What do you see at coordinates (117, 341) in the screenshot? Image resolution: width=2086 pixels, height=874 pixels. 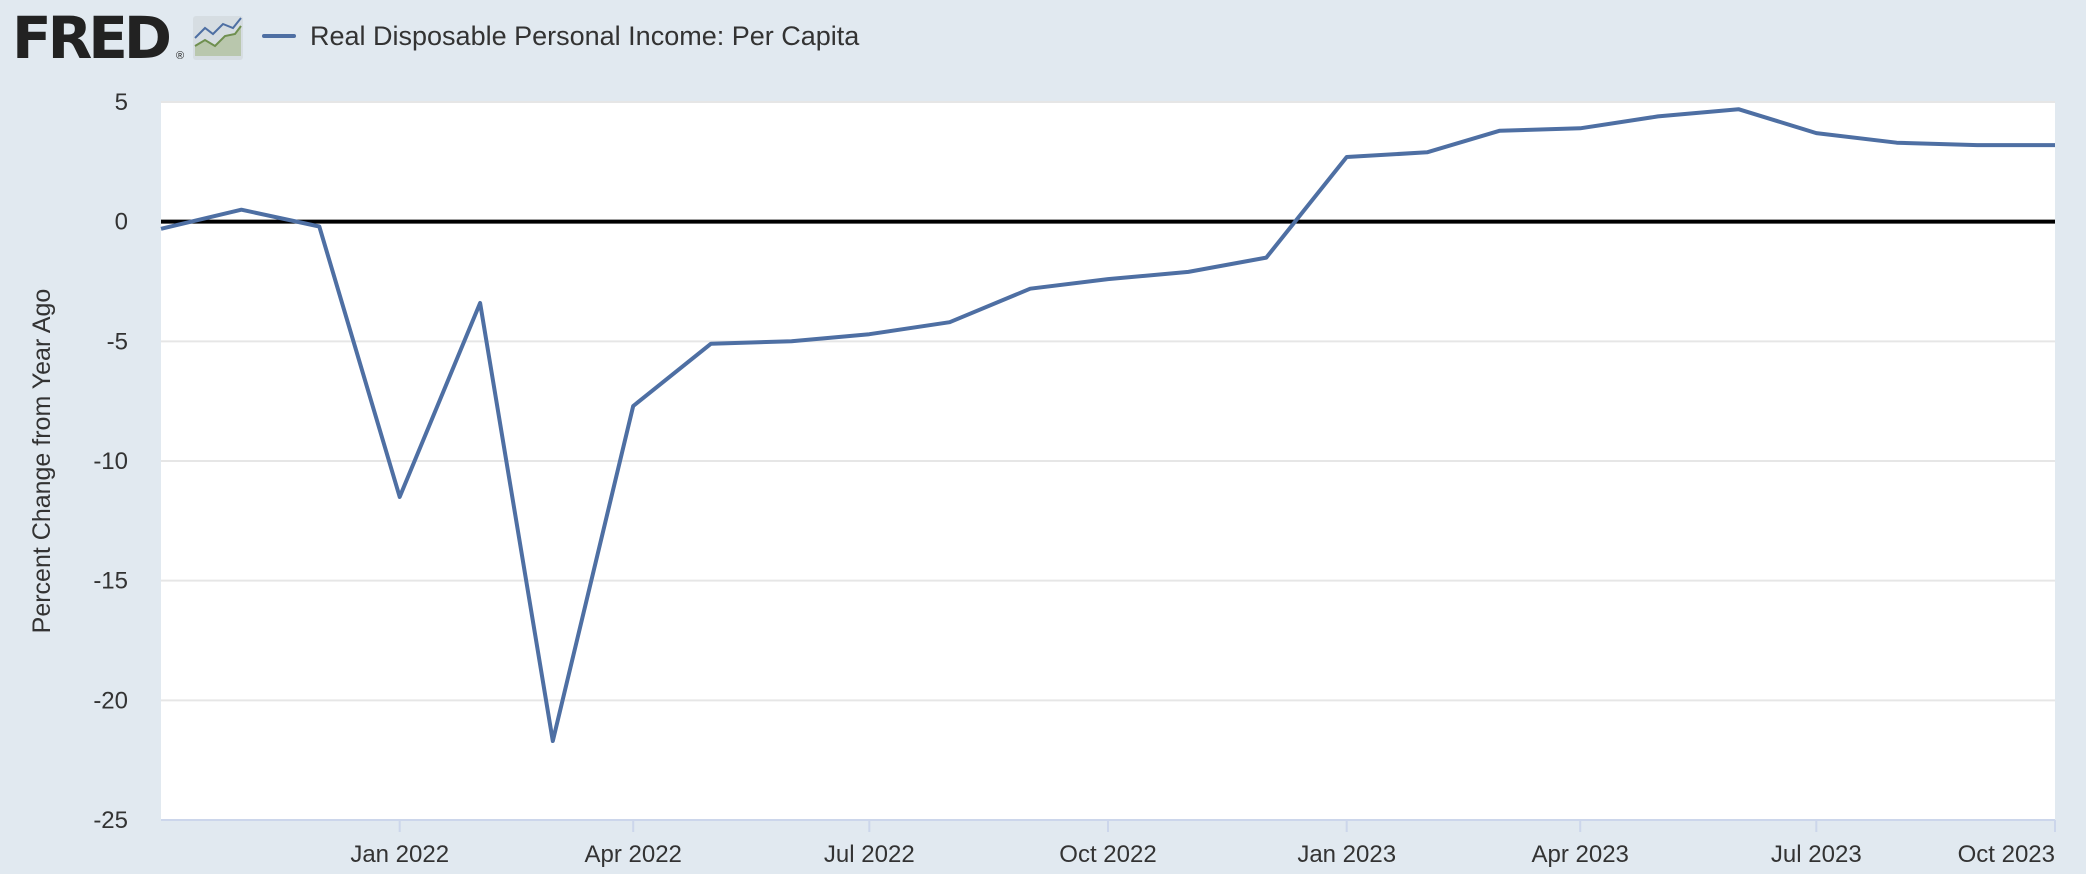 I see `y-tick-label: -5` at bounding box center [117, 341].